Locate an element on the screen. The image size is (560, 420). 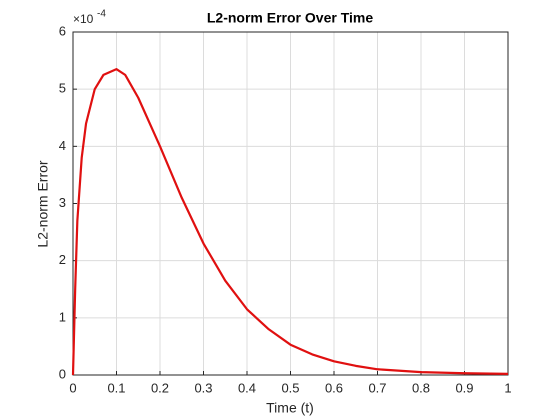
y-tick-label: 6 is located at coordinates (62, 30).